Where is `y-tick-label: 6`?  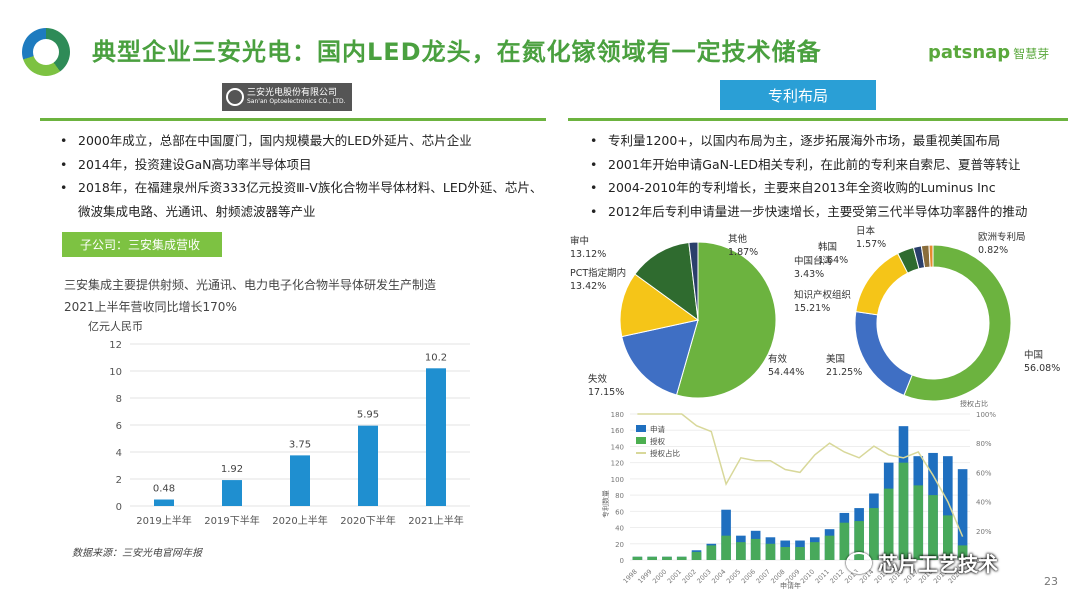 y-tick-label: 6 is located at coordinates (119, 426).